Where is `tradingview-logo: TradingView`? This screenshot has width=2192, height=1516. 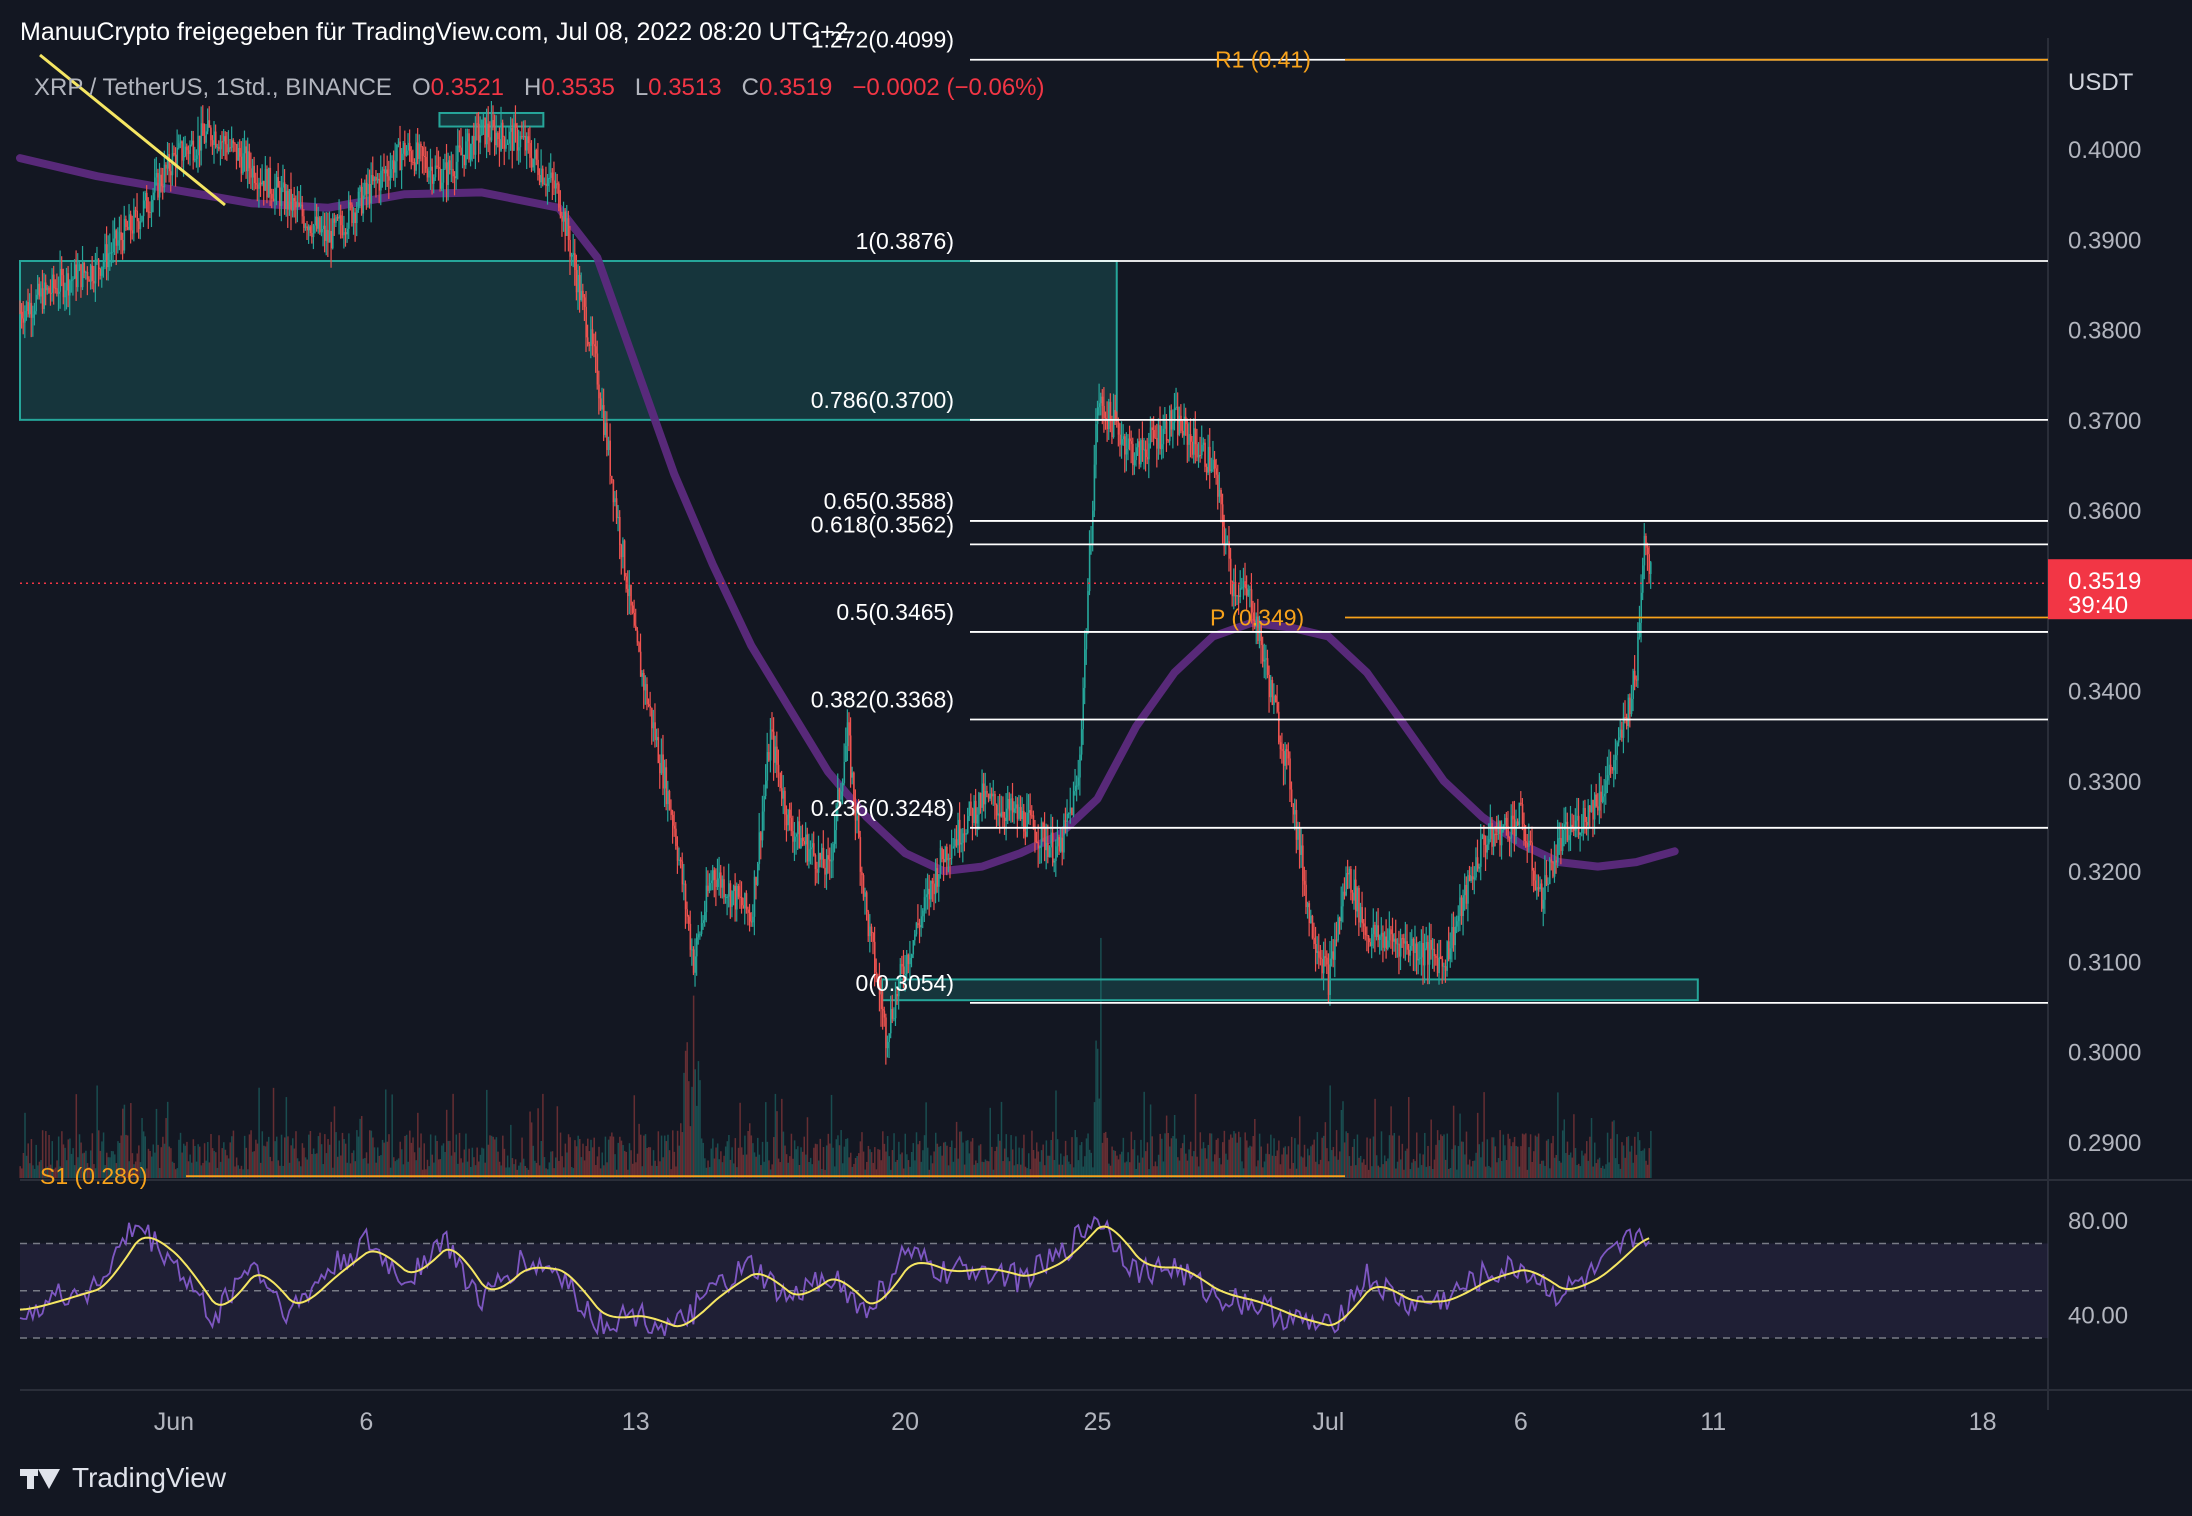
tradingview-logo: TradingView is located at coordinates (123, 1478).